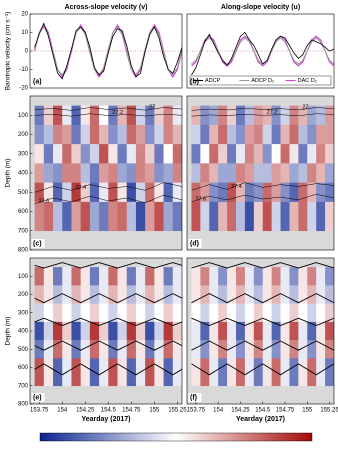  Describe the element at coordinates (307, 81) in the screenshot. I see `legend-label: DAC D₂` at that location.